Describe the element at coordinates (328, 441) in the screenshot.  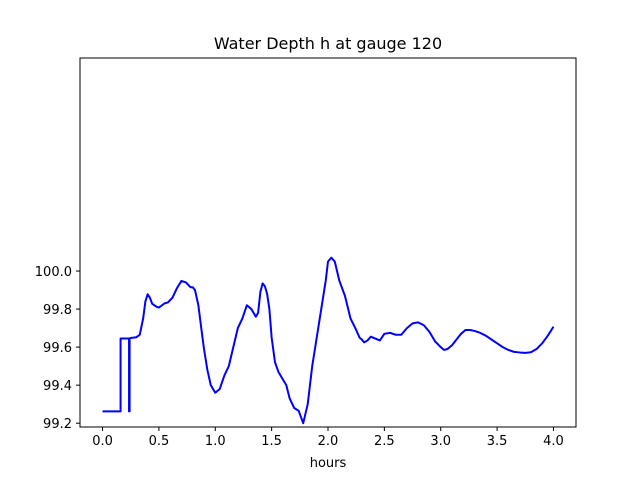
I see `x-tick-label: 2.0` at that location.